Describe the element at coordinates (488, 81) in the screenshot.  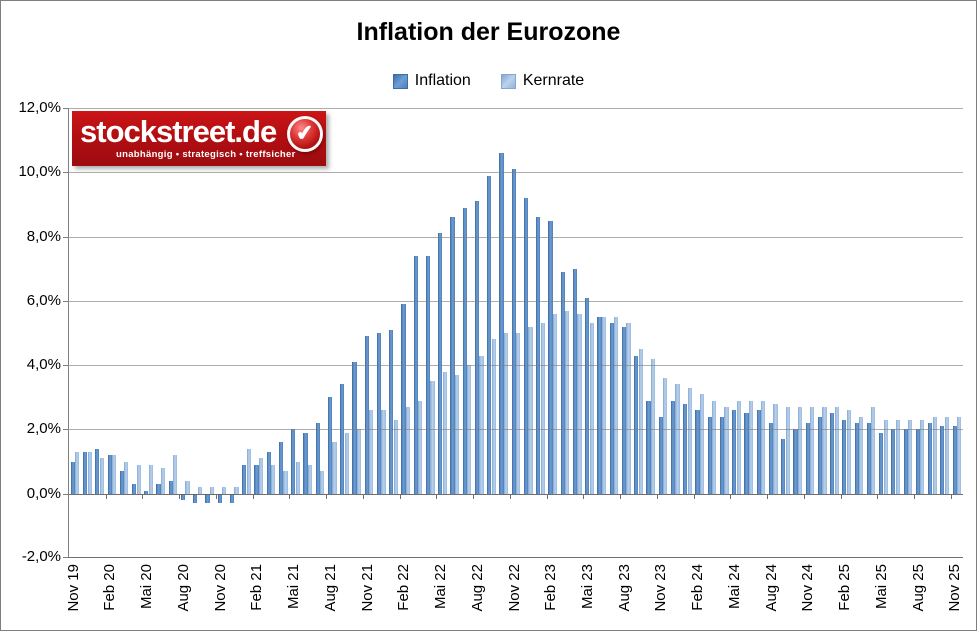
I see `chart-legend: Inflation Kernrate` at that location.